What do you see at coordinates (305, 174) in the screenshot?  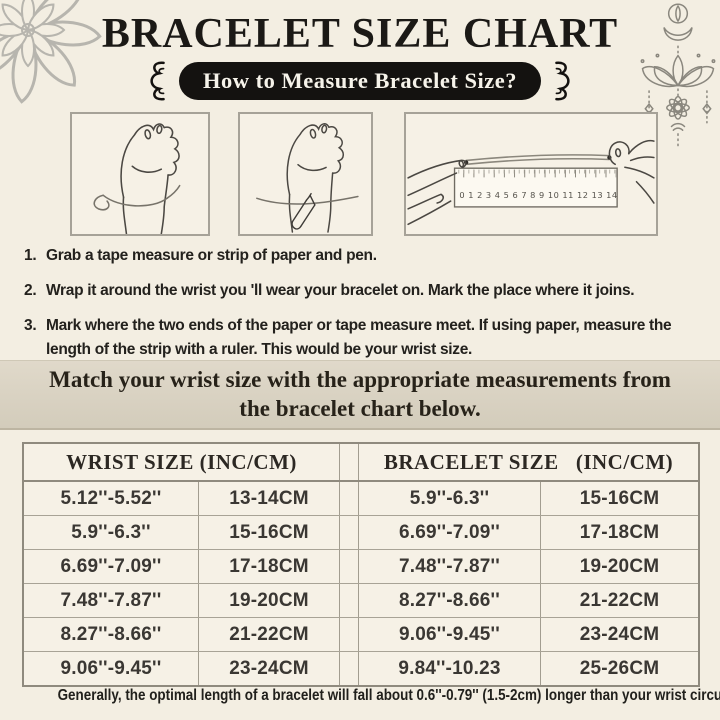 I see `fist-marking-with-pen-illustration` at bounding box center [305, 174].